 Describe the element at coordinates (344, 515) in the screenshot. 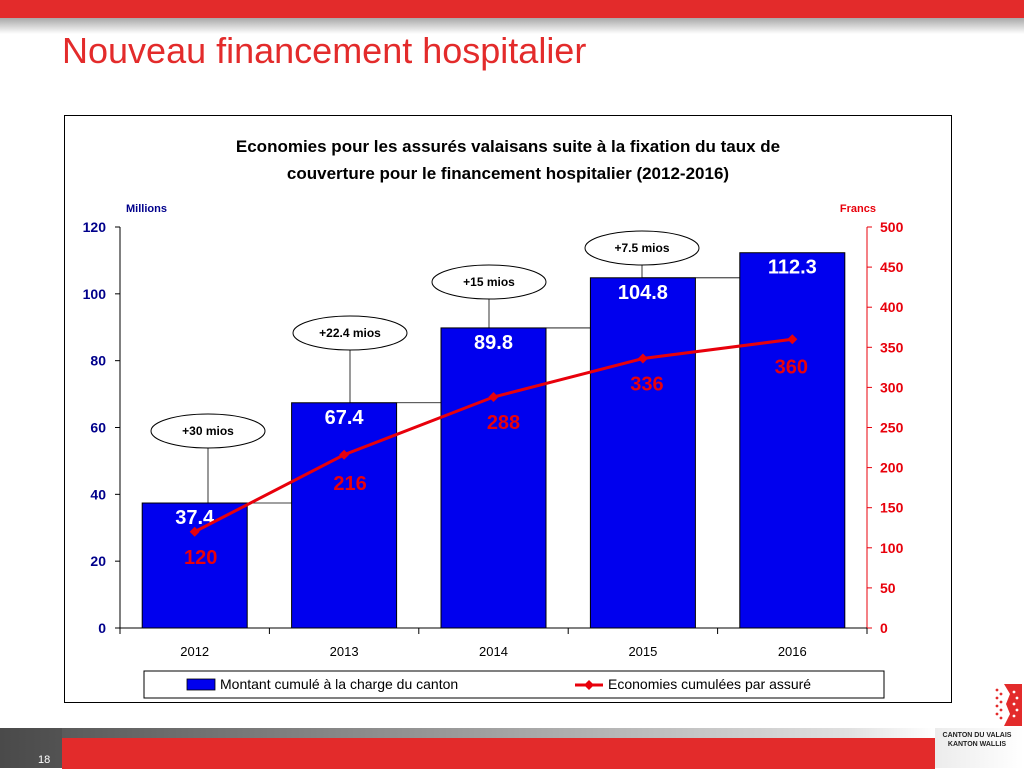

I see `bar-2013` at that location.